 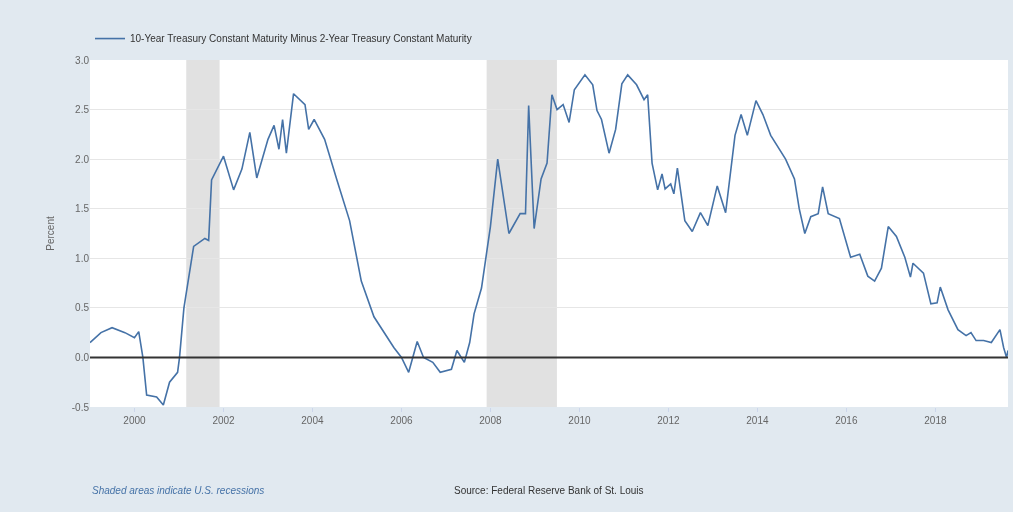 I want to click on x-tick-label: 2002, so click(x=224, y=420).